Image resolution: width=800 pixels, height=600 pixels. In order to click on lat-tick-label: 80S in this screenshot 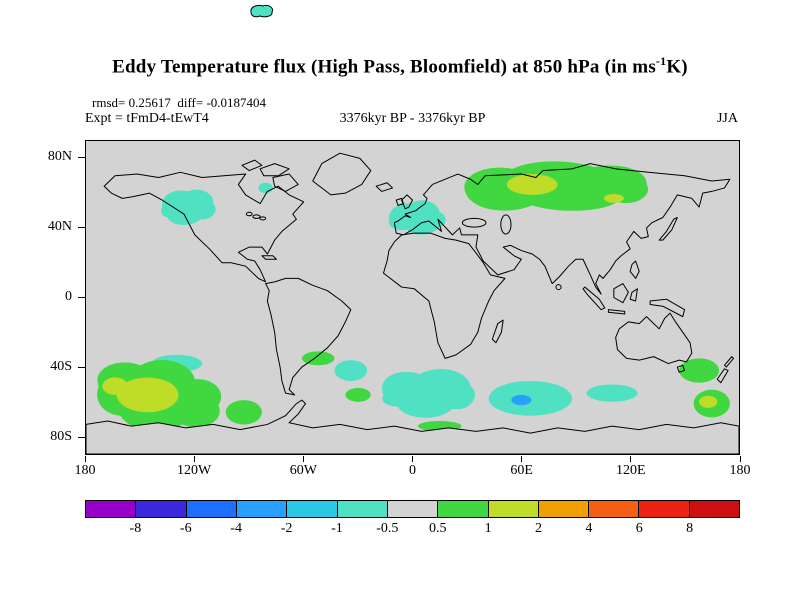, I will do `click(61, 436)`.